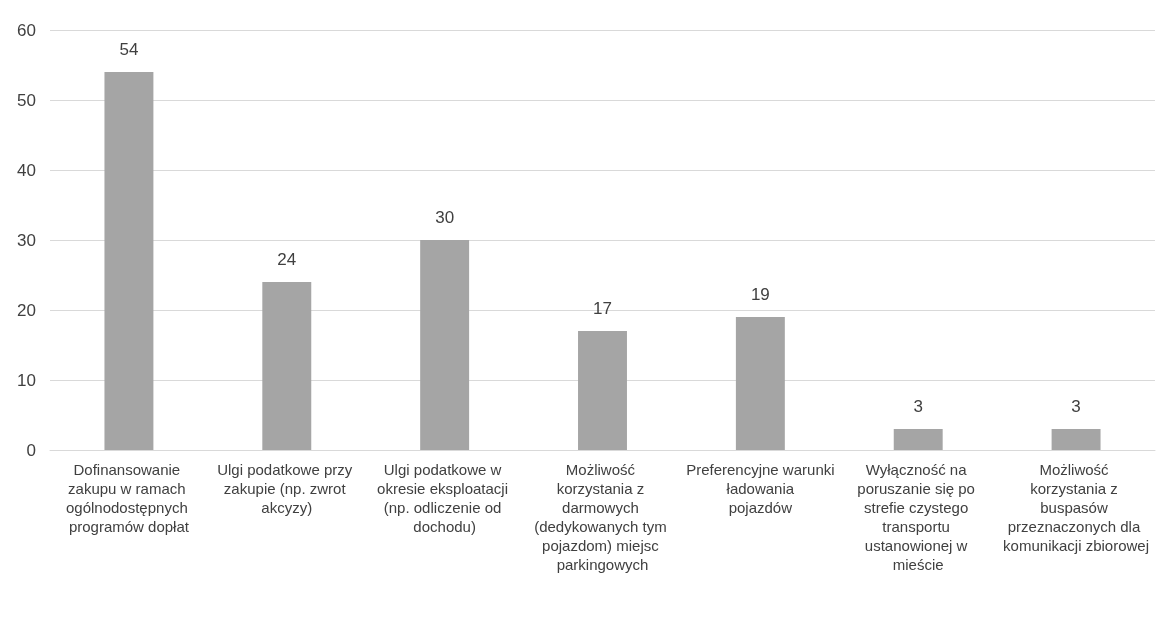  Describe the element at coordinates (760, 294) in the screenshot. I see `data-label: 19` at that location.